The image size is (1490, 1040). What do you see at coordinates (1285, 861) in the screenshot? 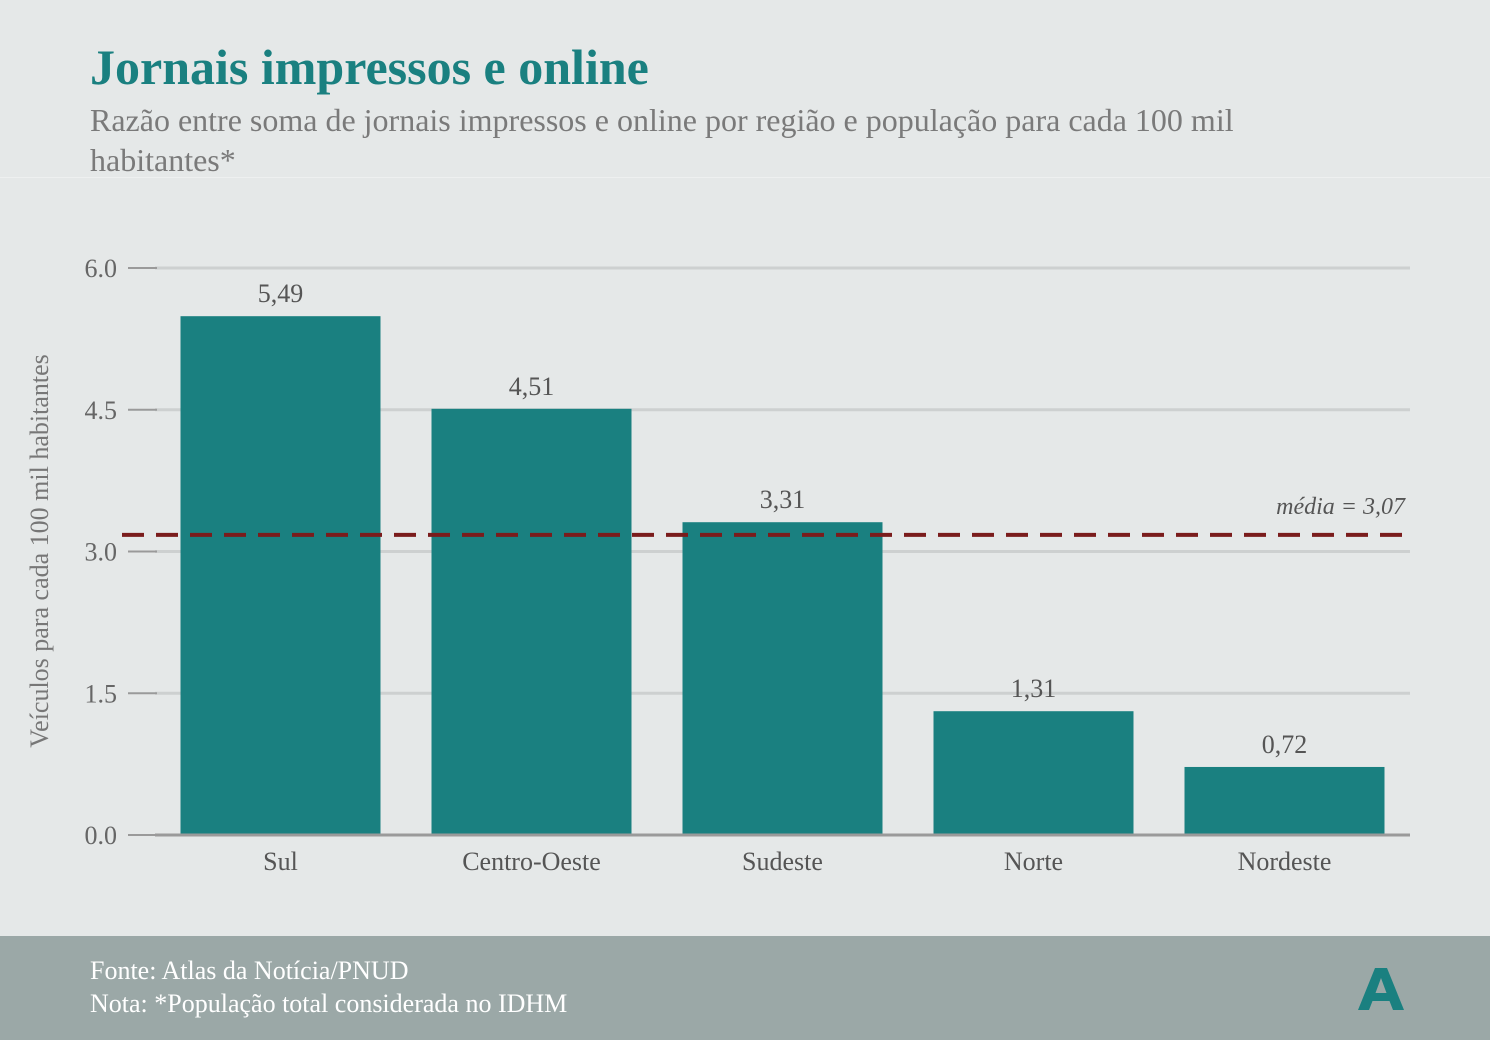
I see `x-tick-label: Nordeste` at bounding box center [1285, 861].